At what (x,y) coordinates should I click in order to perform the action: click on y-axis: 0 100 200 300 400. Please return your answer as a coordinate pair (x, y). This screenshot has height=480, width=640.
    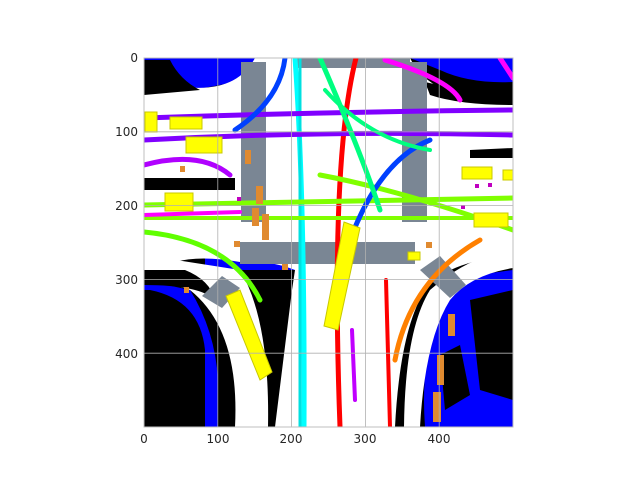
    Looking at the image, I should click on (126, 206).